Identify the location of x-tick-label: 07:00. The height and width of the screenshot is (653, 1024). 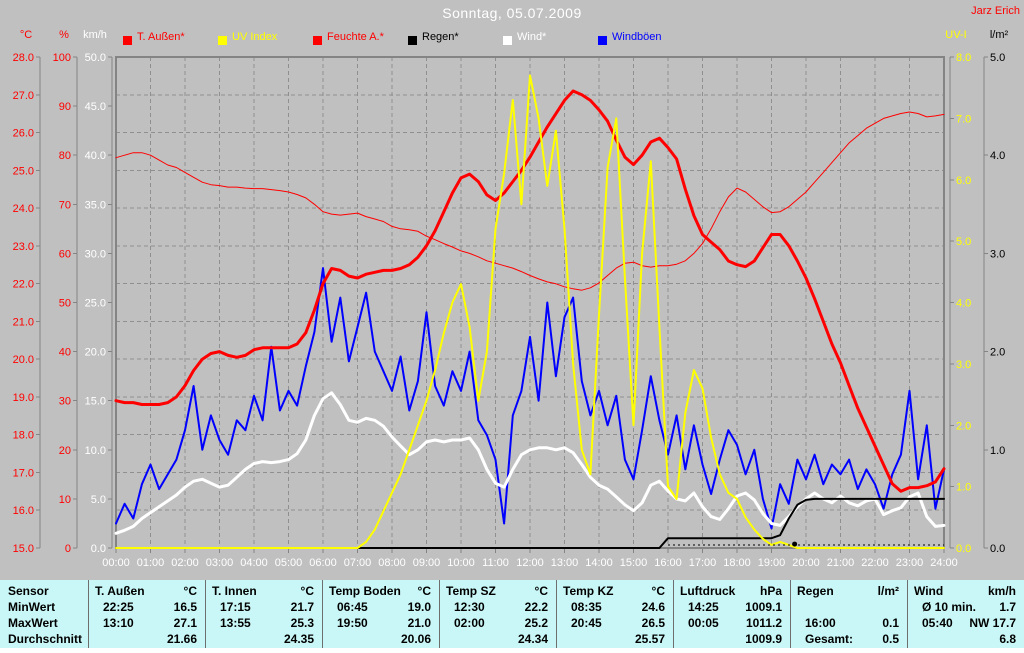
(358, 563).